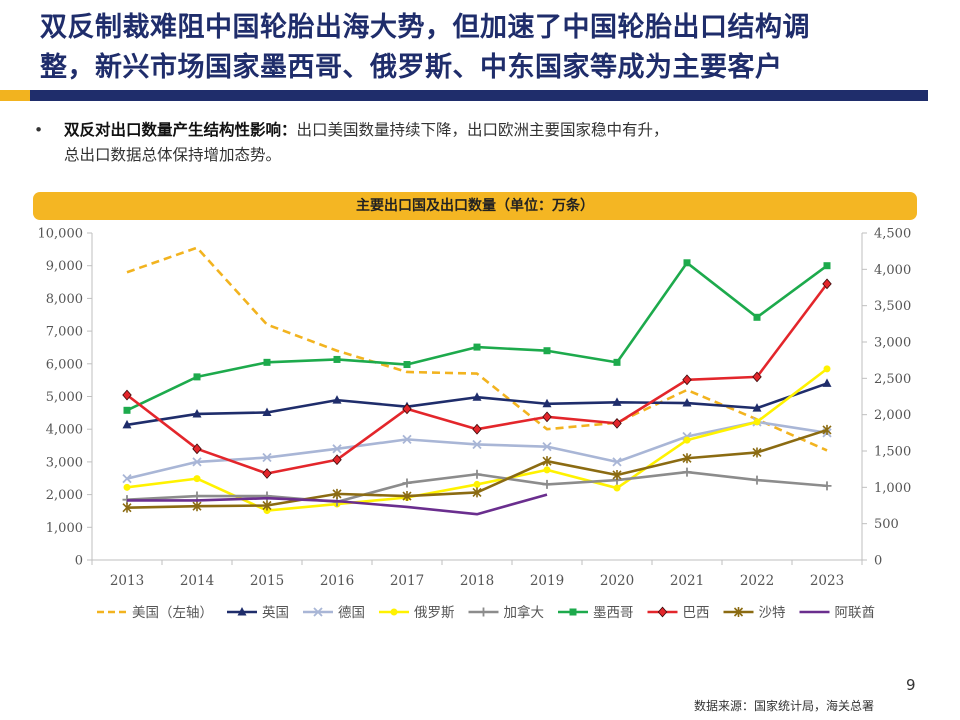 Image resolution: width=960 pixels, height=720 pixels. I want to click on left-axis-tick-label: 10,000, so click(61, 234).